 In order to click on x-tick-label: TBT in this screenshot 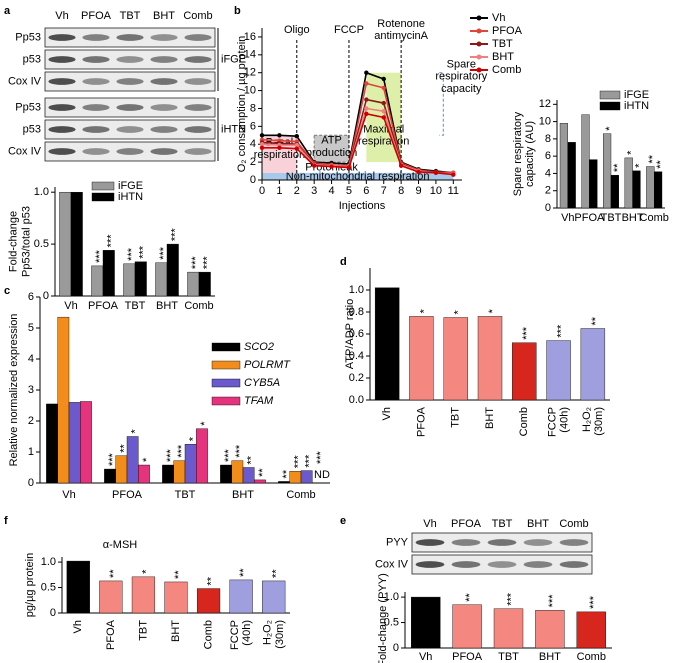, I will do `click(611, 218)`.